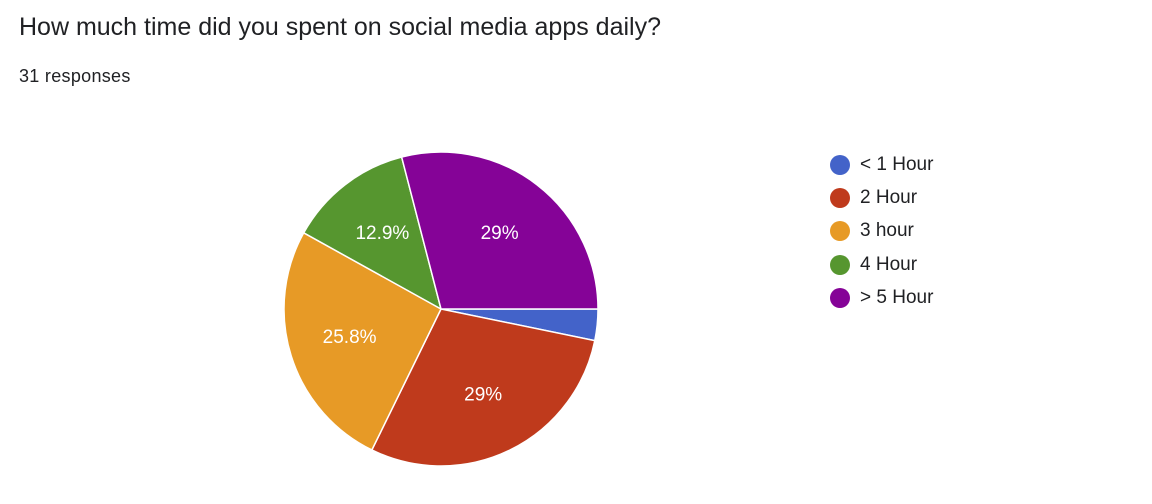 The width and height of the screenshot is (1152, 504). I want to click on legend-item: 4 Hour, so click(881, 264).